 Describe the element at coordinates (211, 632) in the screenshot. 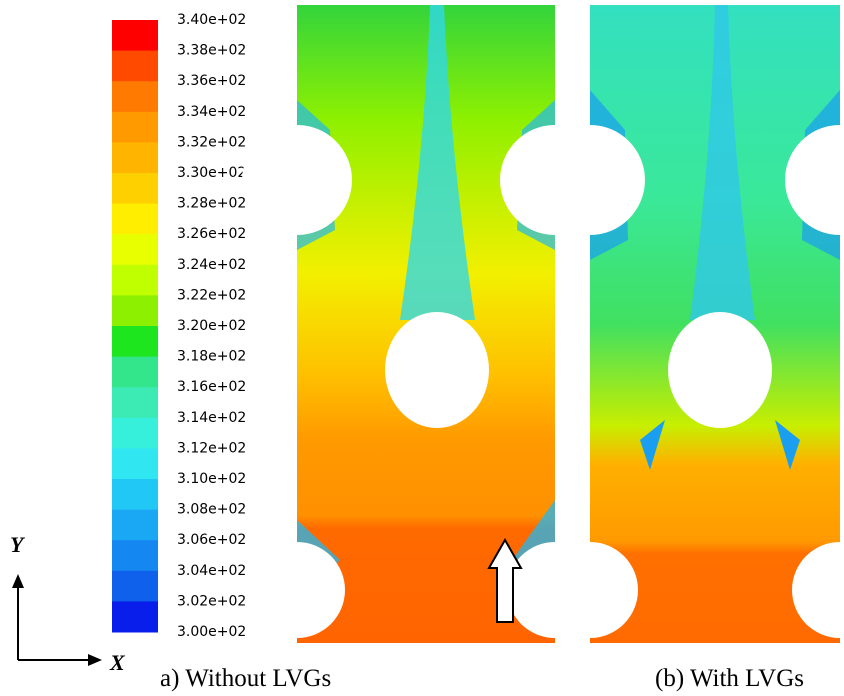

I see `colorbar-label: 3.00e+02` at that location.